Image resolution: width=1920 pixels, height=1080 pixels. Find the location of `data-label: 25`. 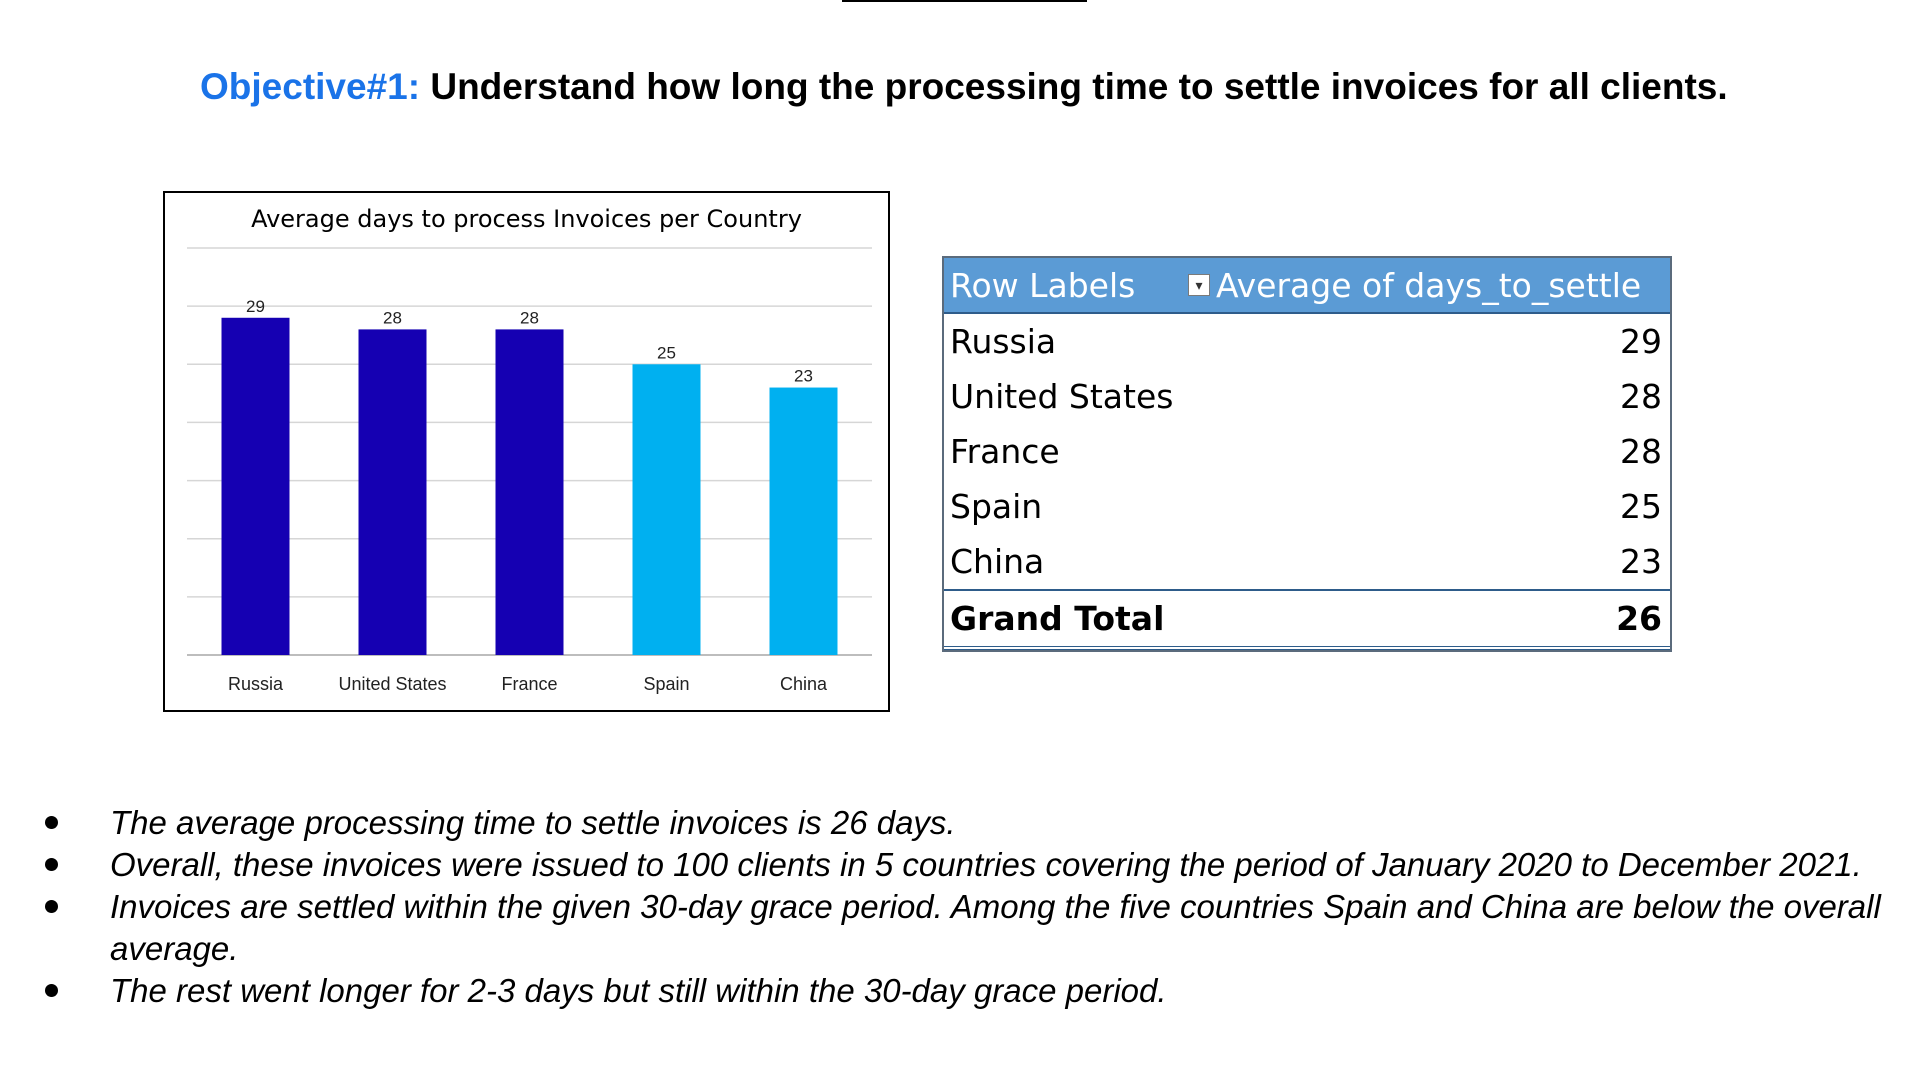

data-label: 25 is located at coordinates (666, 352).